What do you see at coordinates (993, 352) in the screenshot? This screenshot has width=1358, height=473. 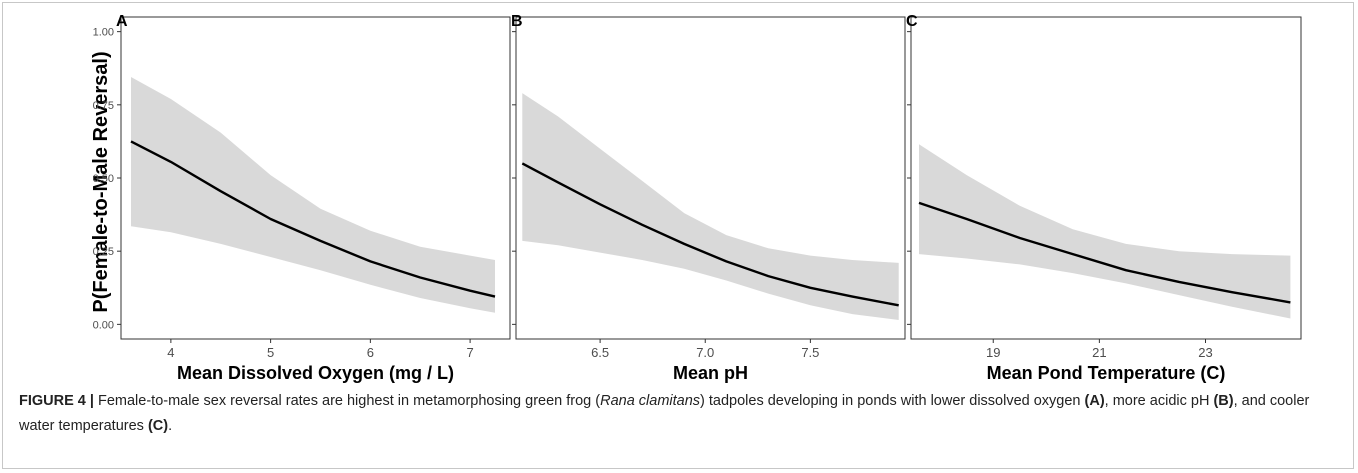 I see `x-tick-label-c: 19` at bounding box center [993, 352].